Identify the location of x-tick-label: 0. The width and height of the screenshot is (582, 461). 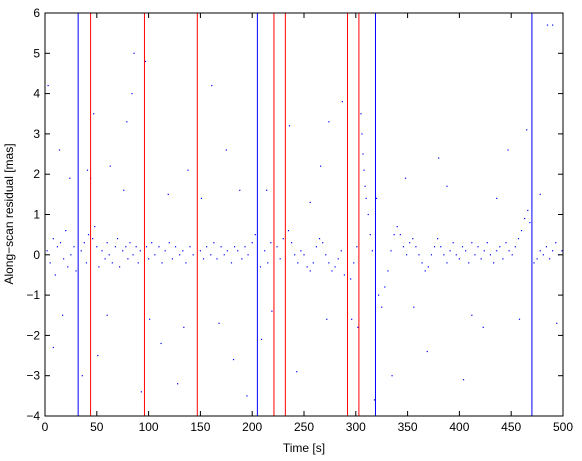
(45, 427).